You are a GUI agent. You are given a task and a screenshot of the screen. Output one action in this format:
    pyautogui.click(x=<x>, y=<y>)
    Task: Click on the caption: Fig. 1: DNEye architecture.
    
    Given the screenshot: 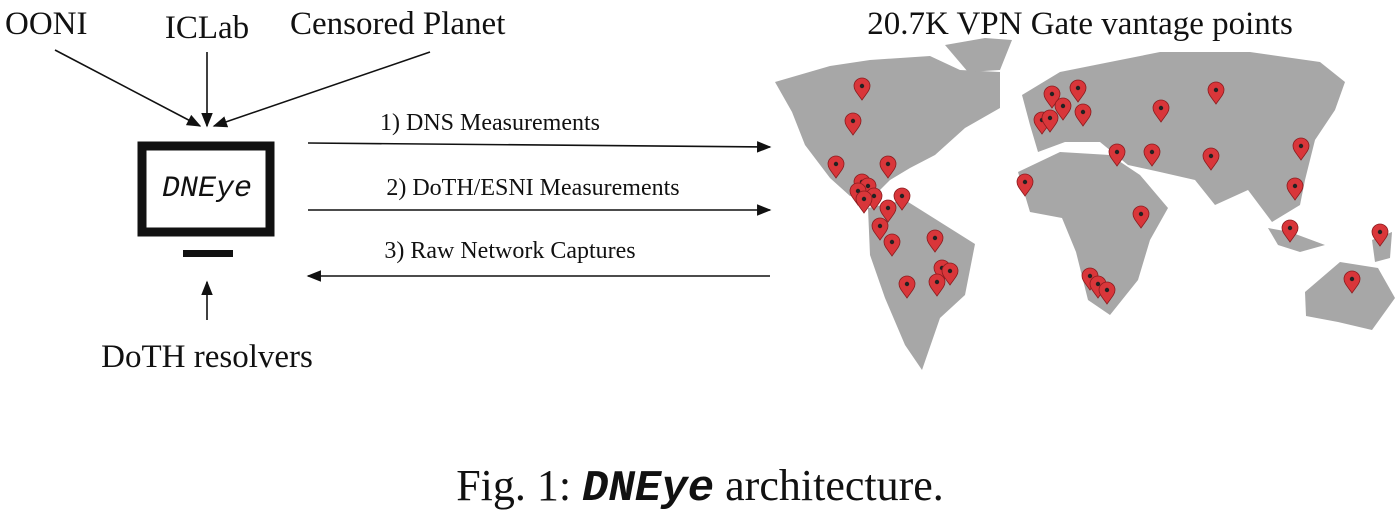 What is the action you would take?
    pyautogui.click(x=700, y=487)
    